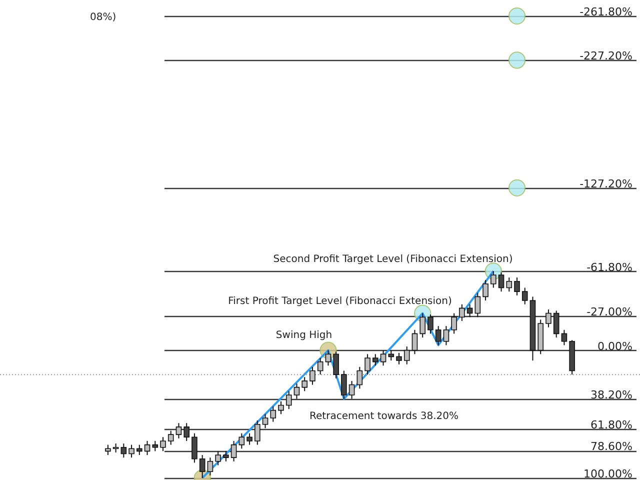 The width and height of the screenshot is (640, 480). What do you see at coordinates (609, 267) in the screenshot?
I see `y-tick-label: -61.80%` at bounding box center [609, 267].